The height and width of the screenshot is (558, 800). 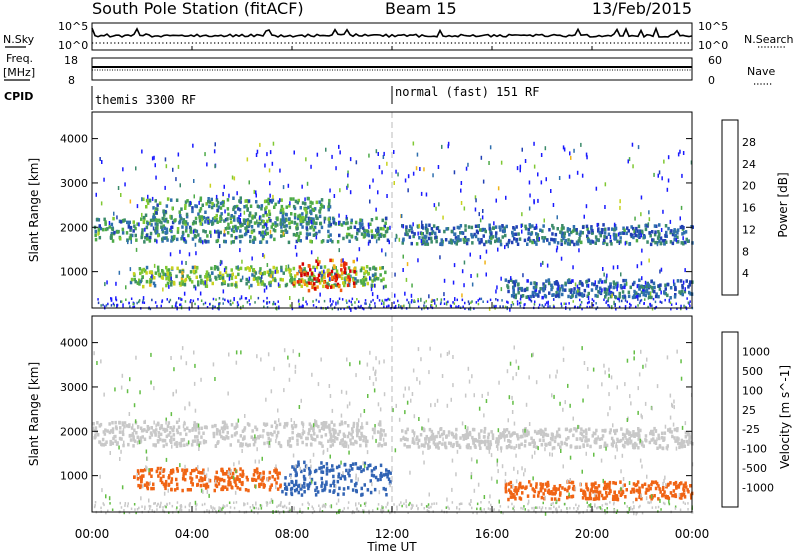 I want to click on colorbar-frame, so click(x=730, y=207).